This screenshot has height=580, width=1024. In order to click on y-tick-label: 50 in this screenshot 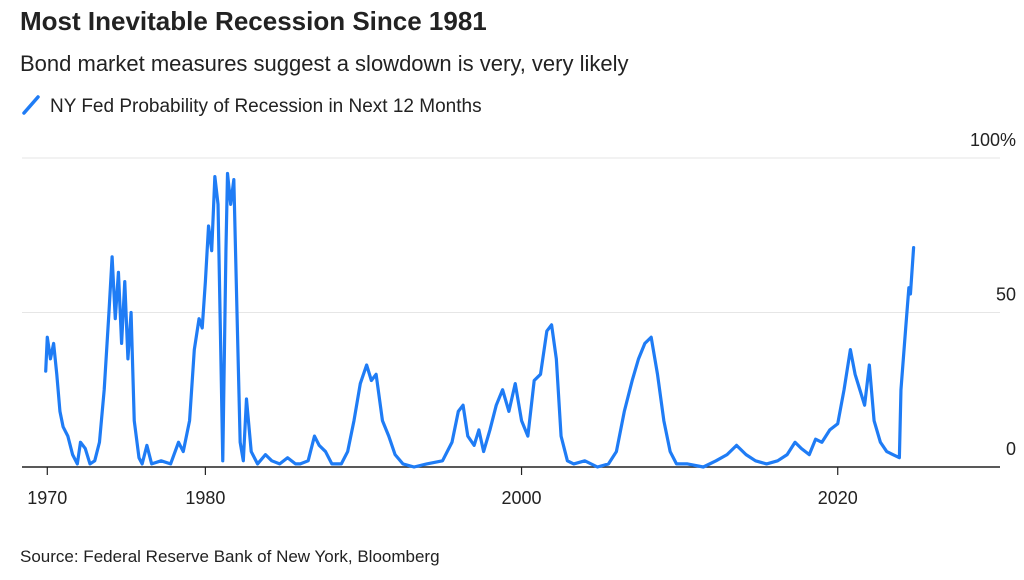, I will do `click(1006, 295)`.